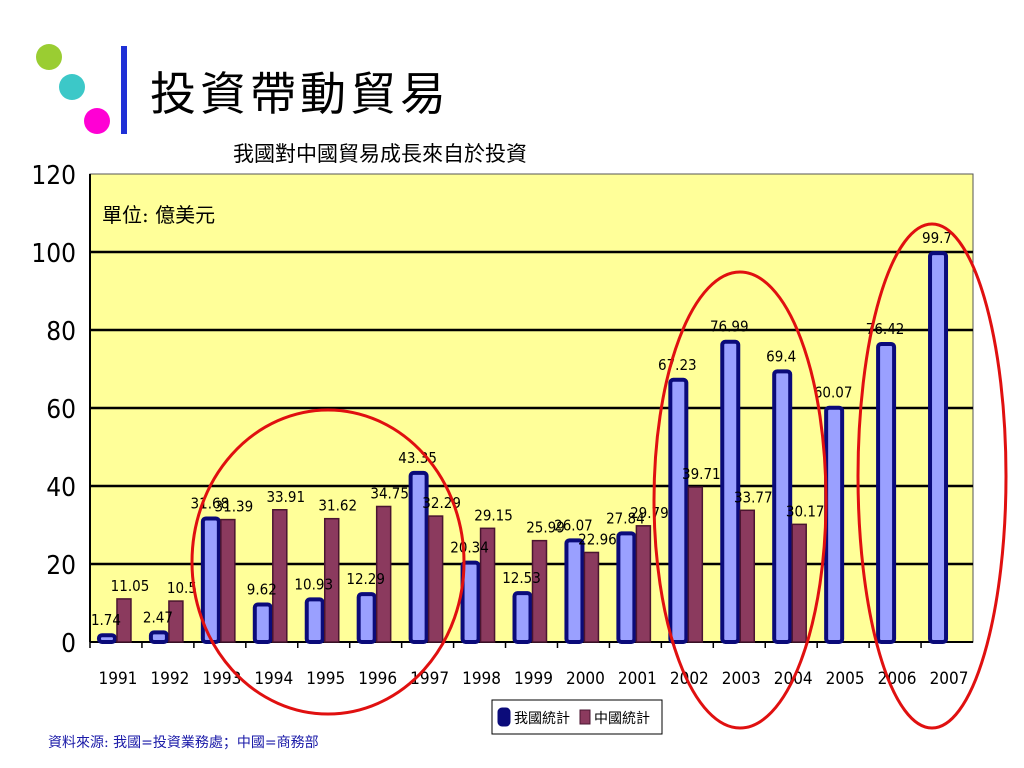  Describe the element at coordinates (377, 679) in the screenshot. I see `x-tick-label: 1996` at that location.